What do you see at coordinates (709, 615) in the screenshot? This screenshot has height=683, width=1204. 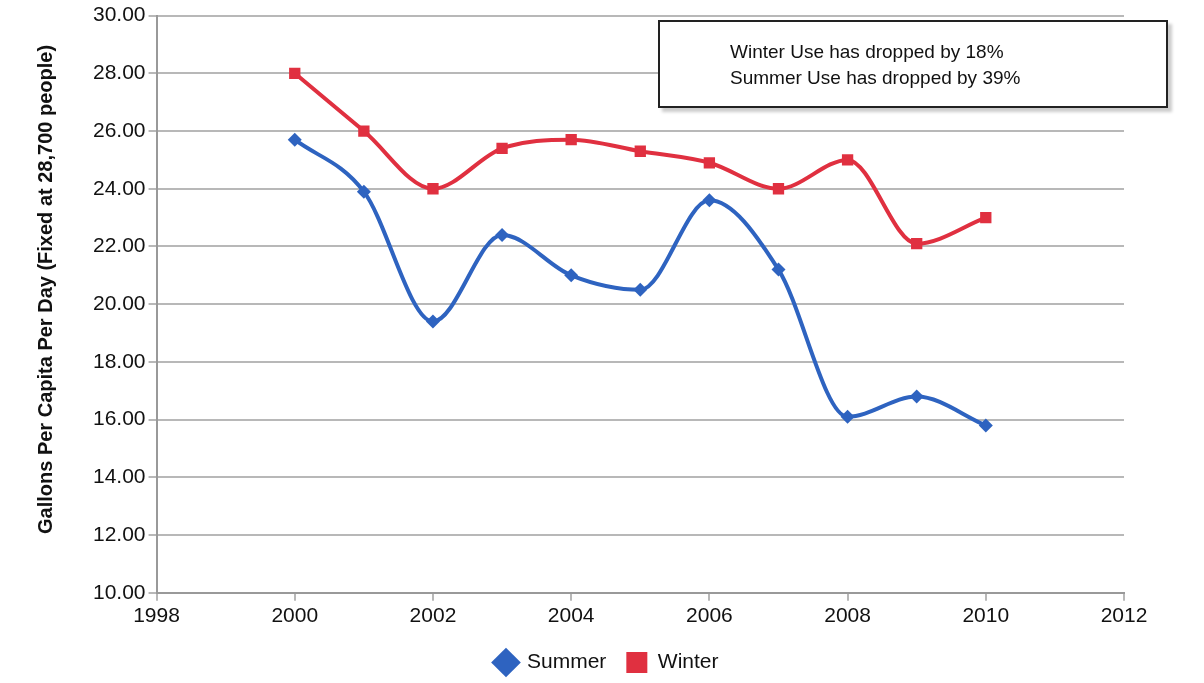 I see `x-tick-label: 2006` at bounding box center [709, 615].